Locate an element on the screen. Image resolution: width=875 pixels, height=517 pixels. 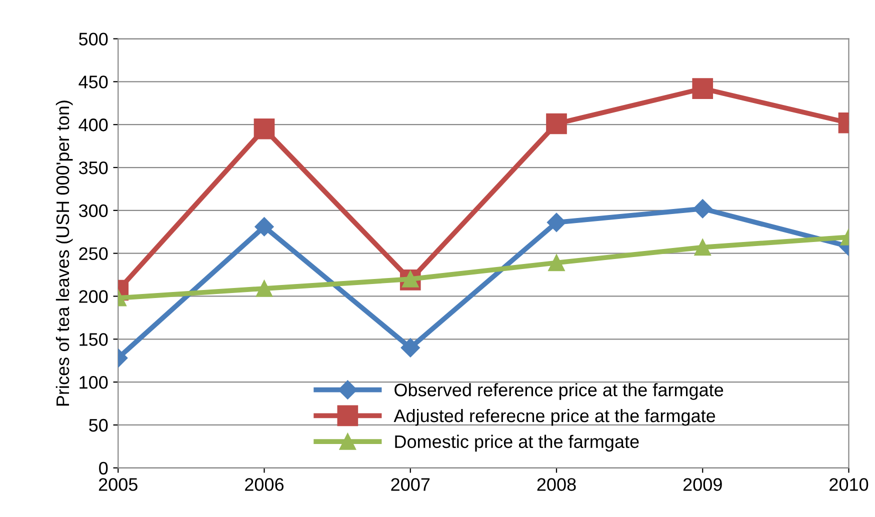
x-tick-label: 2006 is located at coordinates (264, 484).